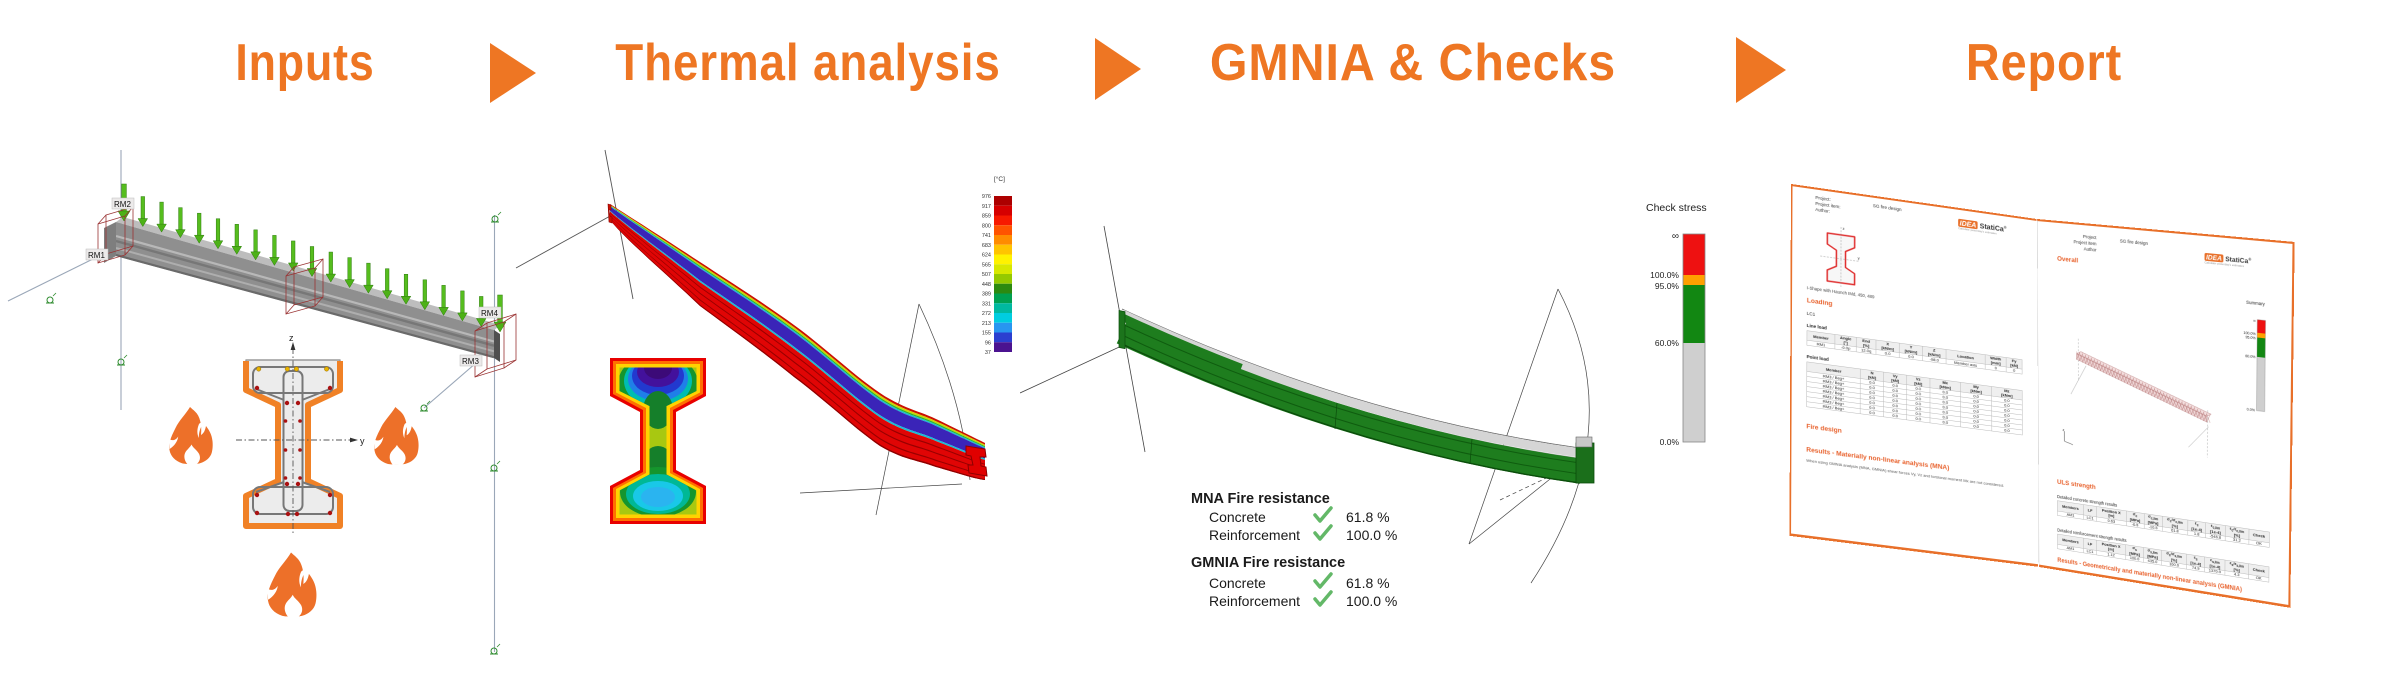  What do you see at coordinates (986, 217) in the screenshot?
I see `svg-text: 859` at bounding box center [986, 217].